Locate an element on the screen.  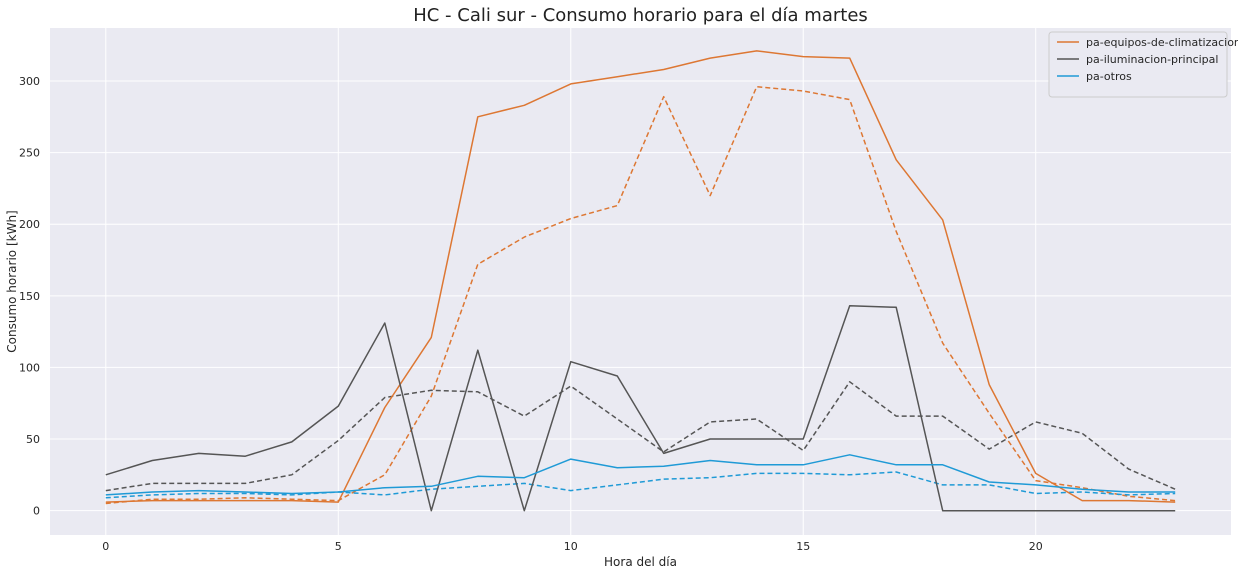
x-tick-label: 10 is located at coordinates (571, 546).